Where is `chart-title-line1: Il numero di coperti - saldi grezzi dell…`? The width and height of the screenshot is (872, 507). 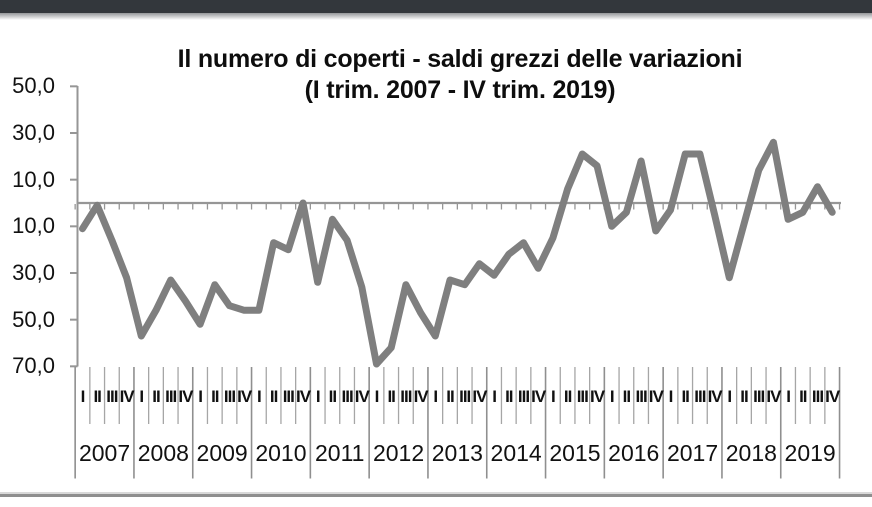
chart-title-line1: Il numero di coperti - saldi grezzi dell… is located at coordinates (460, 59).